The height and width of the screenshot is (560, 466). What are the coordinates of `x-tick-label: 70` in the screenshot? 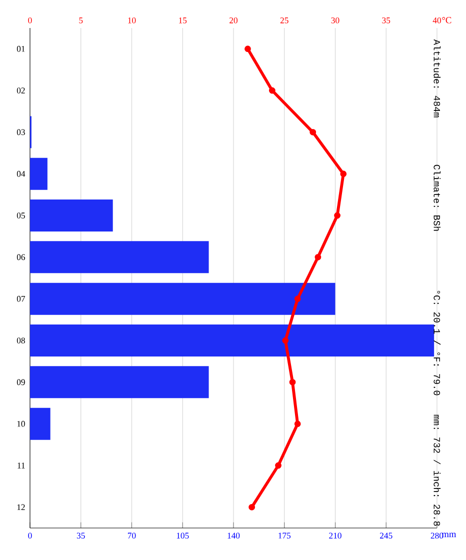 It's located at (132, 535).